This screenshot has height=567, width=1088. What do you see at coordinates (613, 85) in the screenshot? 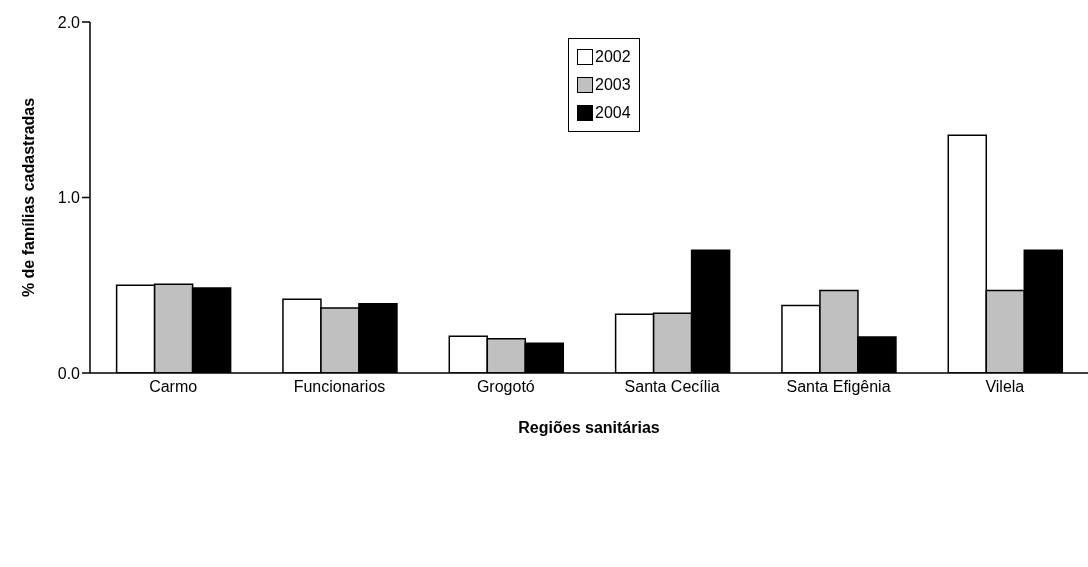
I see `legend-label: 2003` at bounding box center [613, 85].